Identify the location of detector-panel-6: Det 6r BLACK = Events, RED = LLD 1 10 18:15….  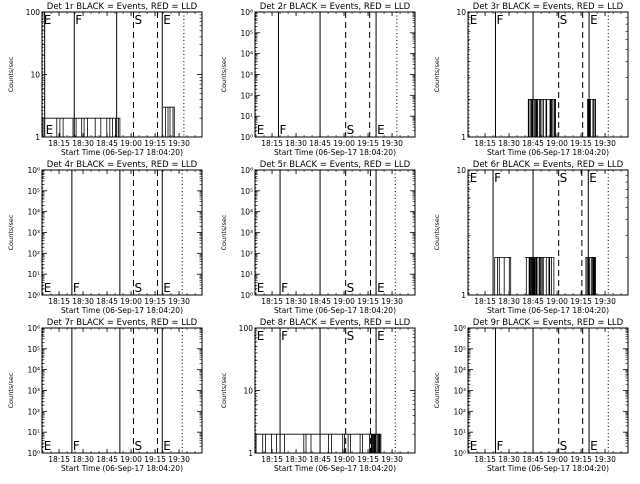
(531, 237).